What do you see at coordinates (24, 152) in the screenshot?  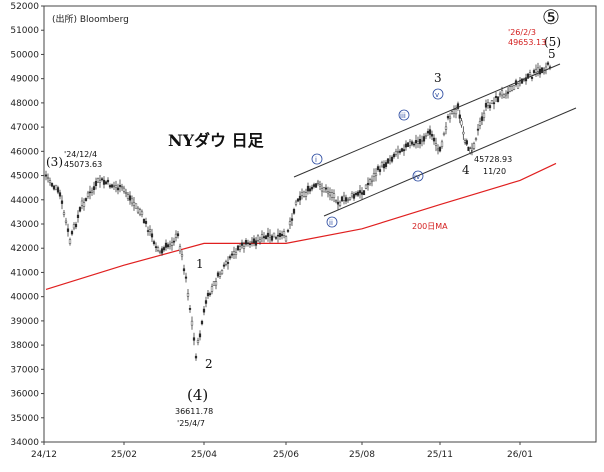 I see `y-tick-label: 46000` at bounding box center [24, 152].